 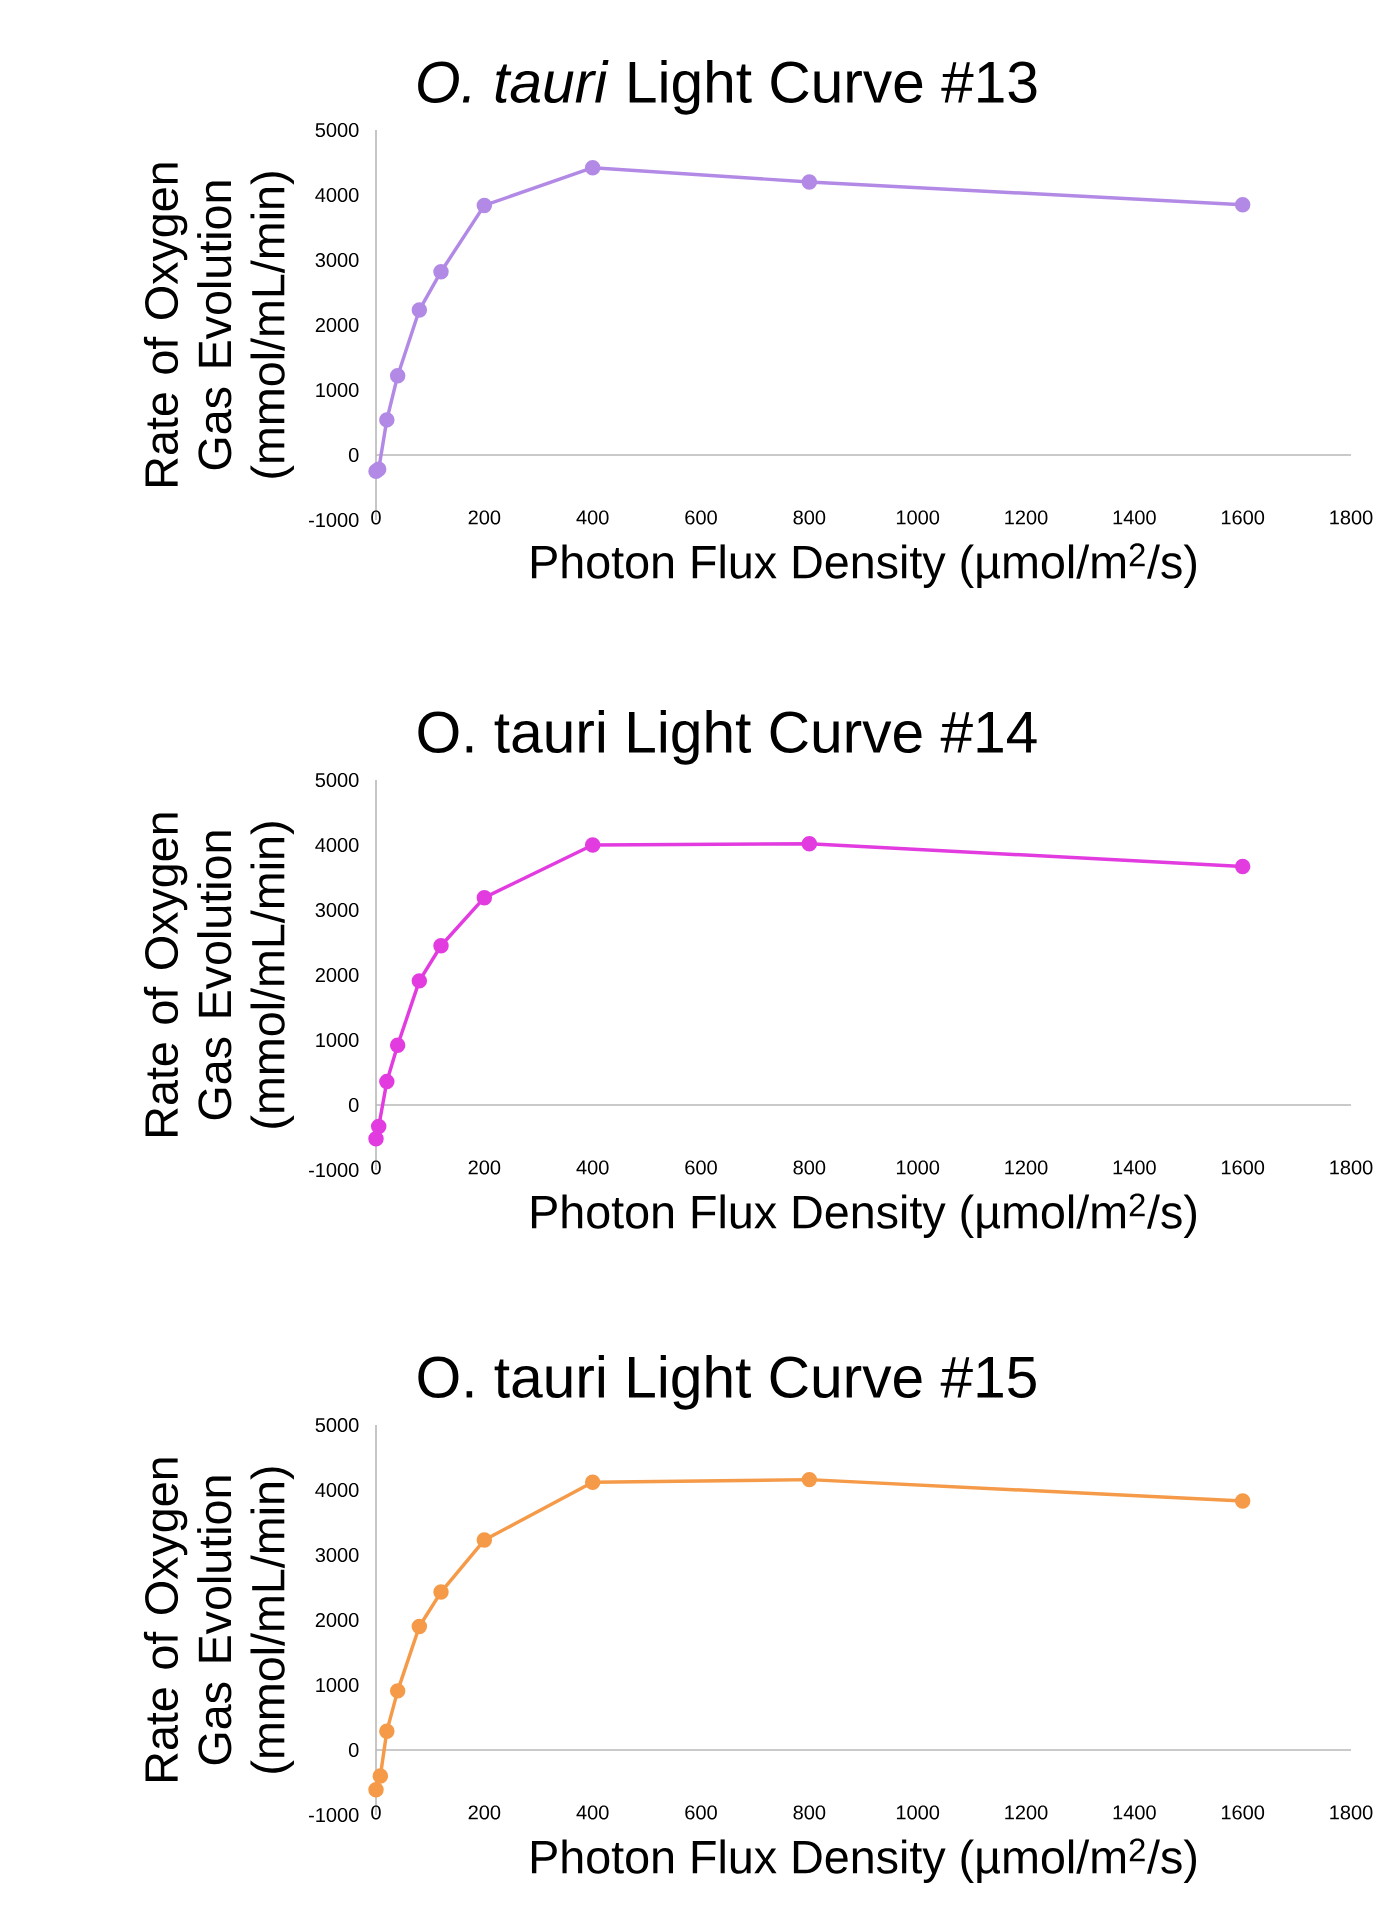 What do you see at coordinates (727, 1382) in the screenshot?
I see `chart-title: O. tauri Light Curve #15` at bounding box center [727, 1382].